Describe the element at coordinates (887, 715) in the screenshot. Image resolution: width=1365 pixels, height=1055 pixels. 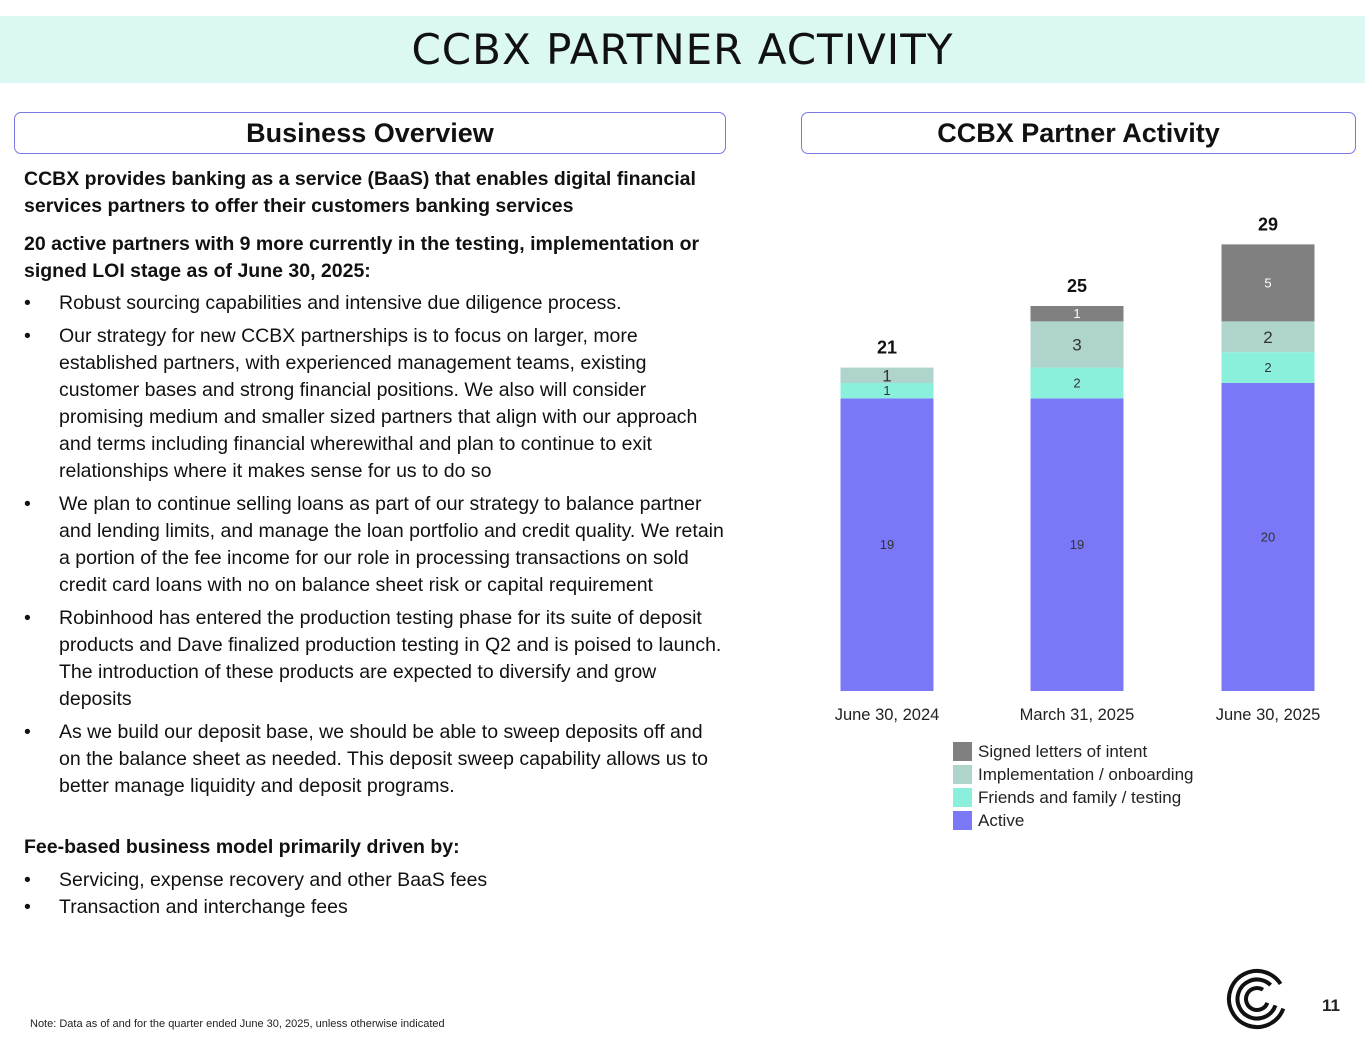
I see `x-tick-label: June 30, 2024` at that location.